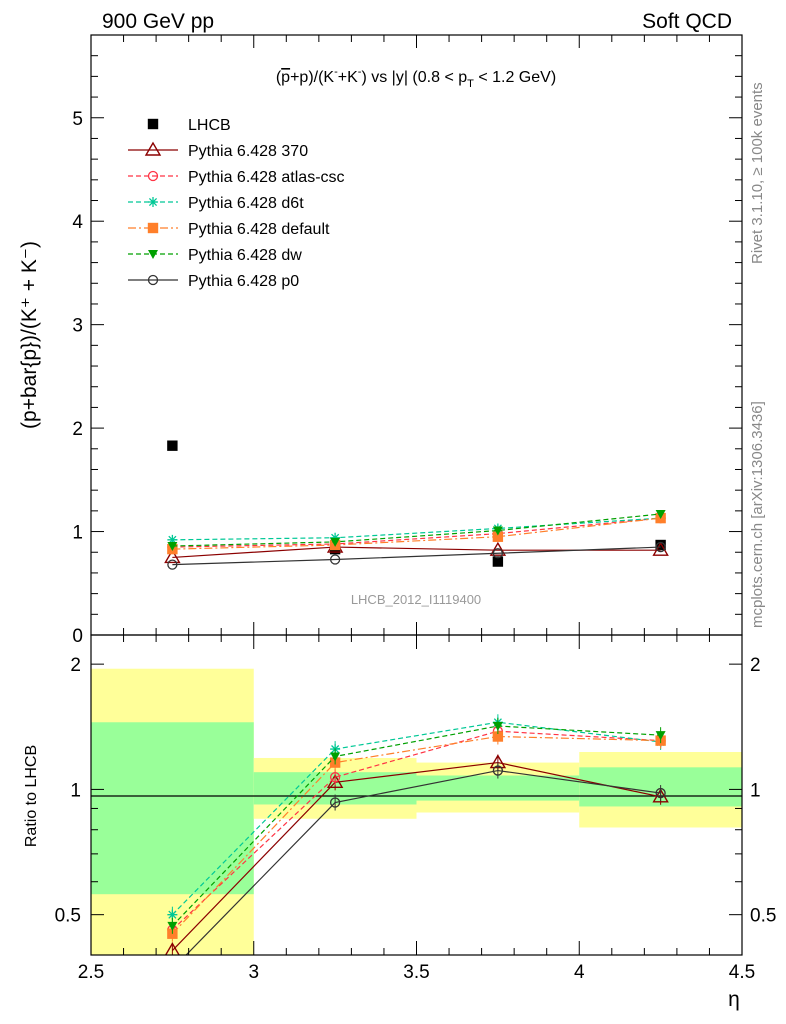 The width and height of the screenshot is (786, 1024). What do you see at coordinates (77, 119) in the screenshot?
I see `main-y-tick-label: 5` at bounding box center [77, 119].